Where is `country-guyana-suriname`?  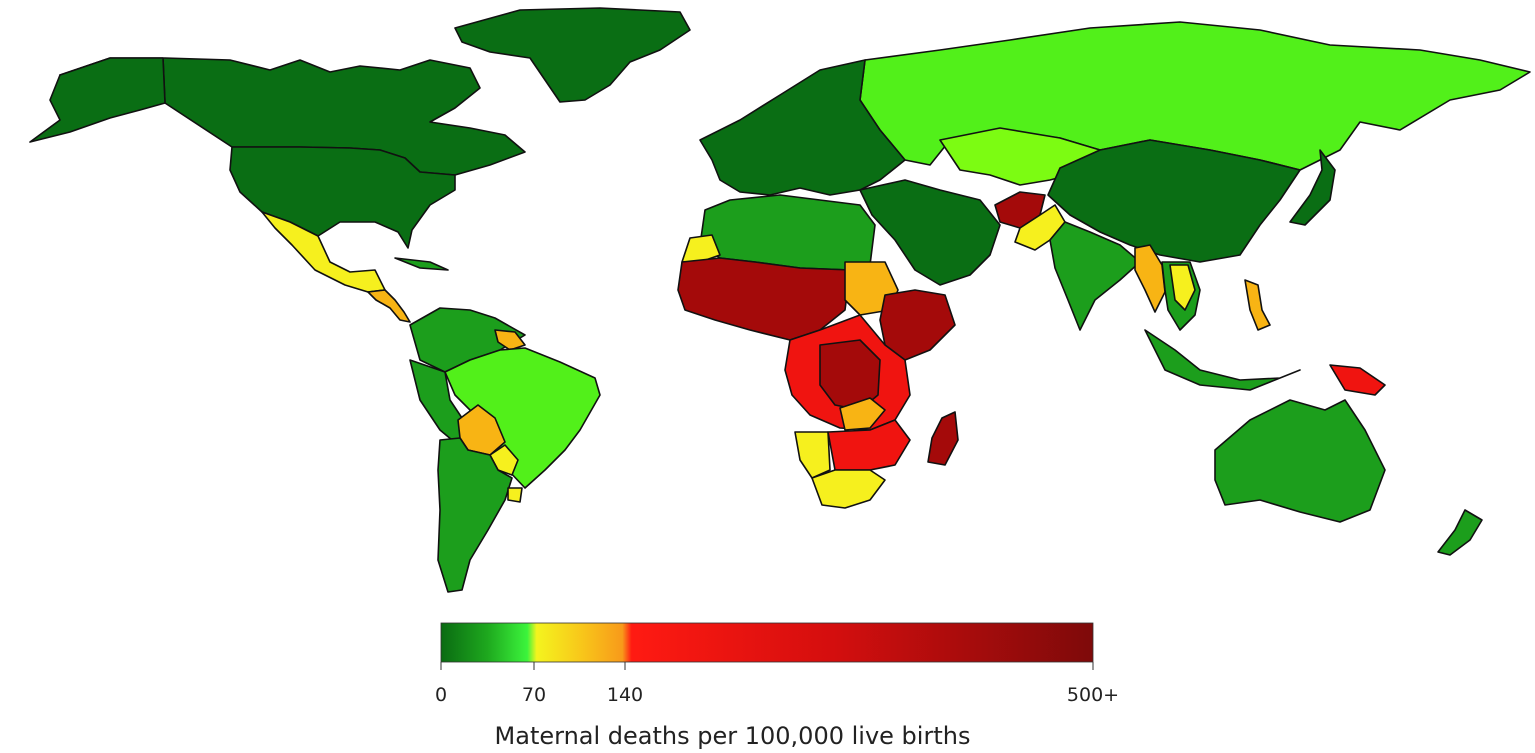
country-guyana-suriname is located at coordinates (510, 340).